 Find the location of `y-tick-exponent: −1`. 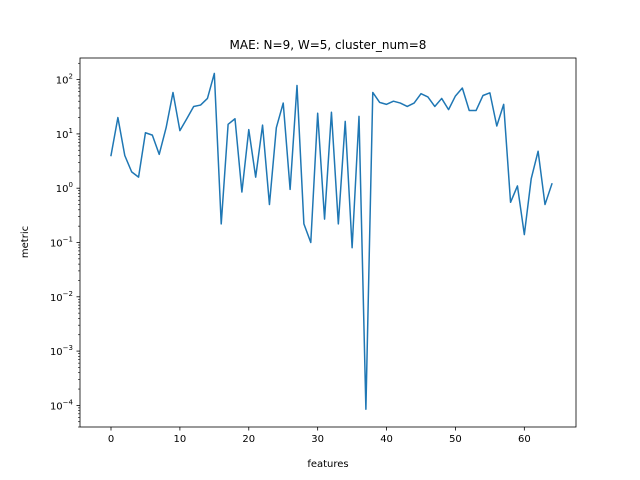

y-tick-exponent: −1 is located at coordinates (68, 240).